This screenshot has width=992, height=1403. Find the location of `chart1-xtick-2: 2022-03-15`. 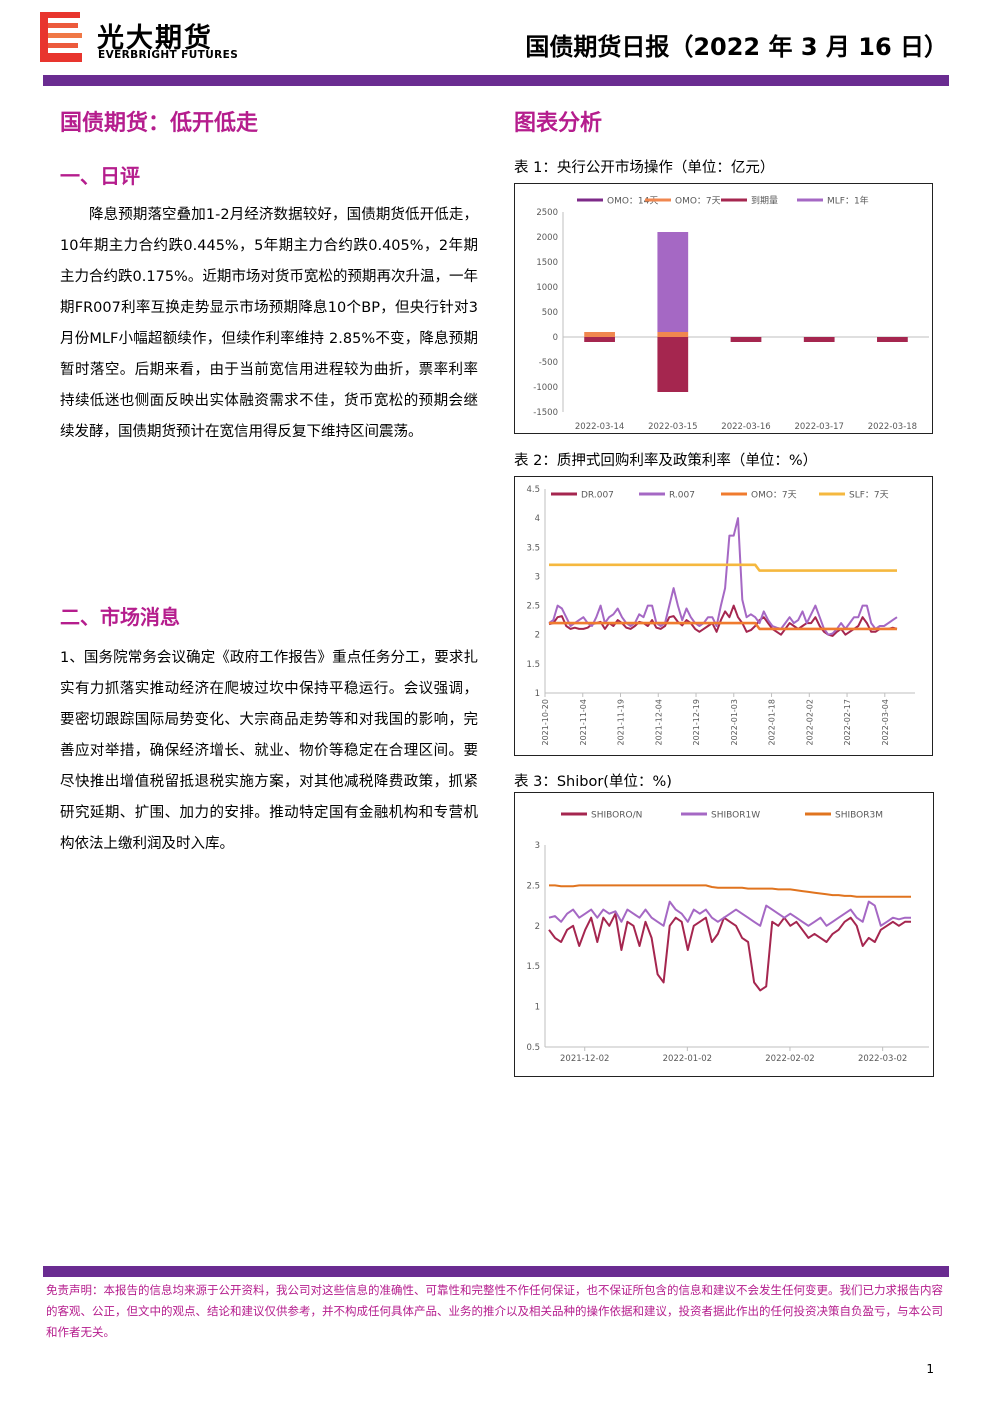

chart1-xtick-2: 2022-03-15 is located at coordinates (672, 427).